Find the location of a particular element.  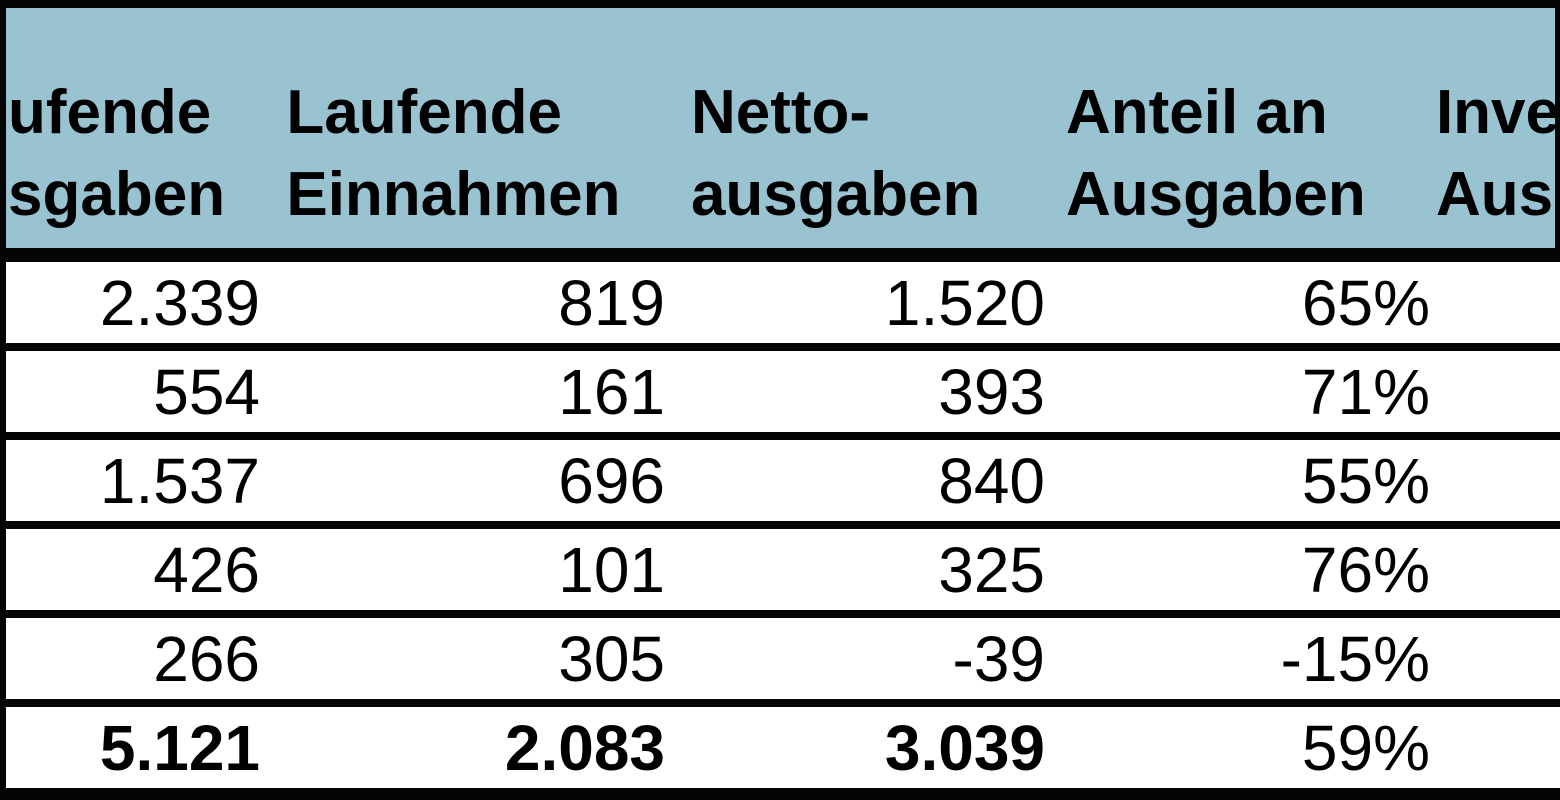

header-right-border is located at coordinates (1557, 131).